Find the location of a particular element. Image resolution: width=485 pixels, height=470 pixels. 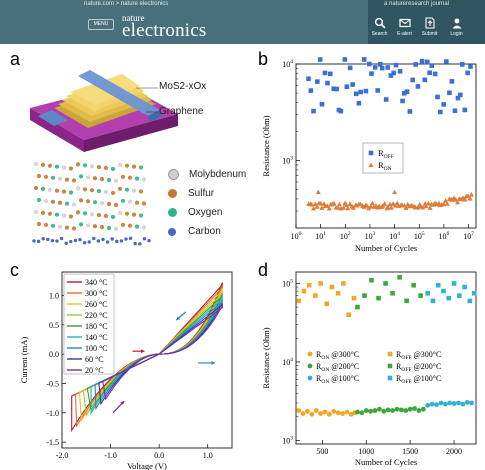

y-tick-label: -0.5 is located at coordinates (52, 383).